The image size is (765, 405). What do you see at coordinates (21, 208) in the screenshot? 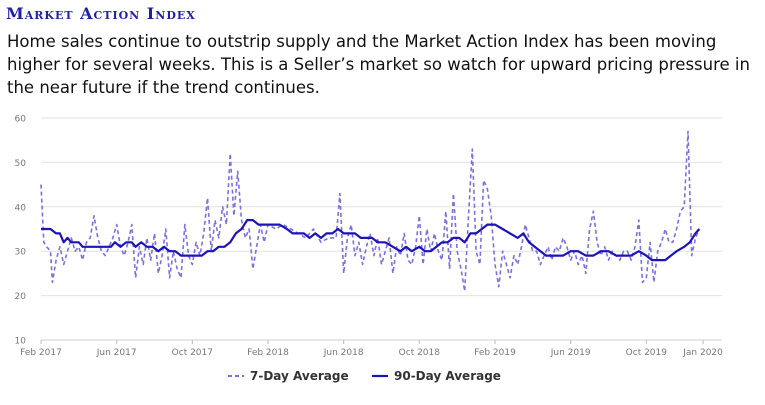
I see `y-tick-label: 40` at bounding box center [21, 208].